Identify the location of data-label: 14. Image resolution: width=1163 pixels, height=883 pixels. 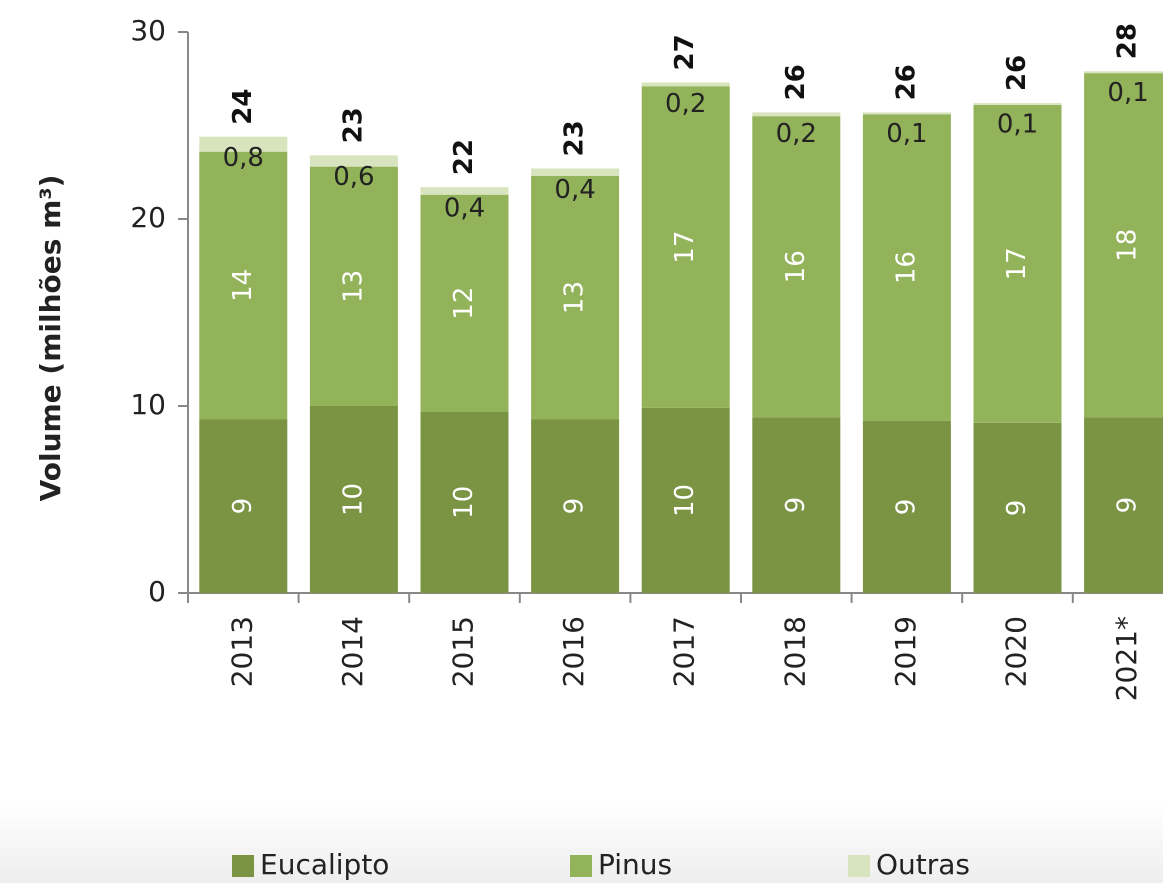
(243, 285).